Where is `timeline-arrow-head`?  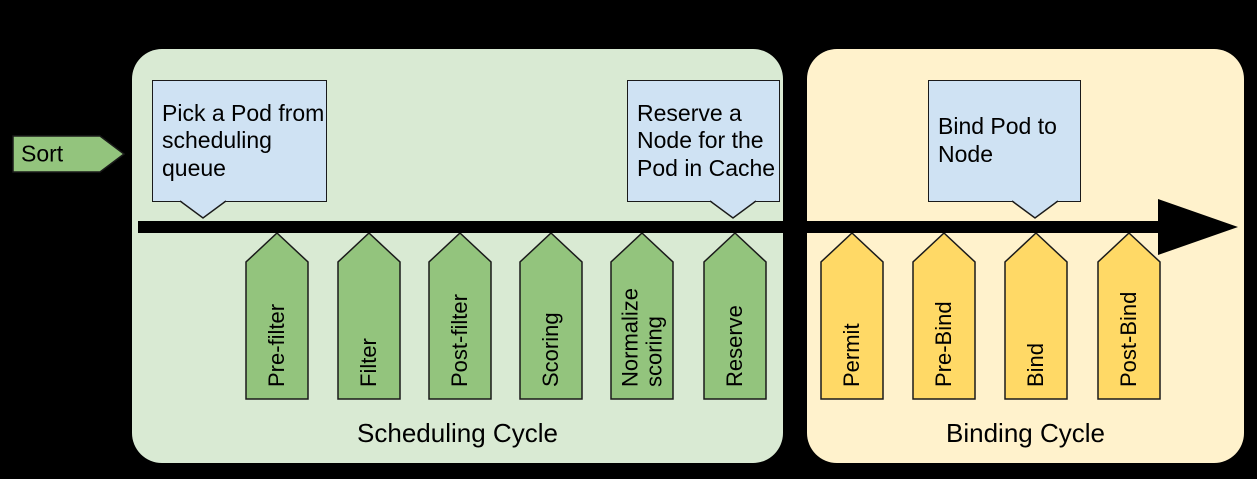
timeline-arrow-head is located at coordinates (1198, 227).